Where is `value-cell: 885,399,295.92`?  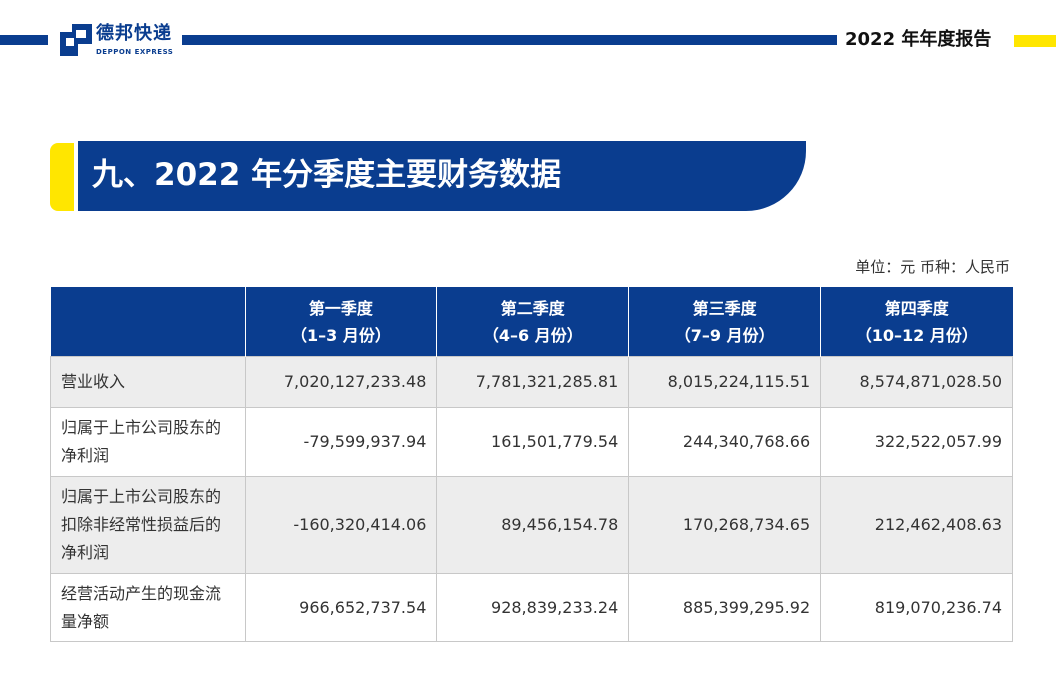 value-cell: 885,399,295.92 is located at coordinates (725, 607).